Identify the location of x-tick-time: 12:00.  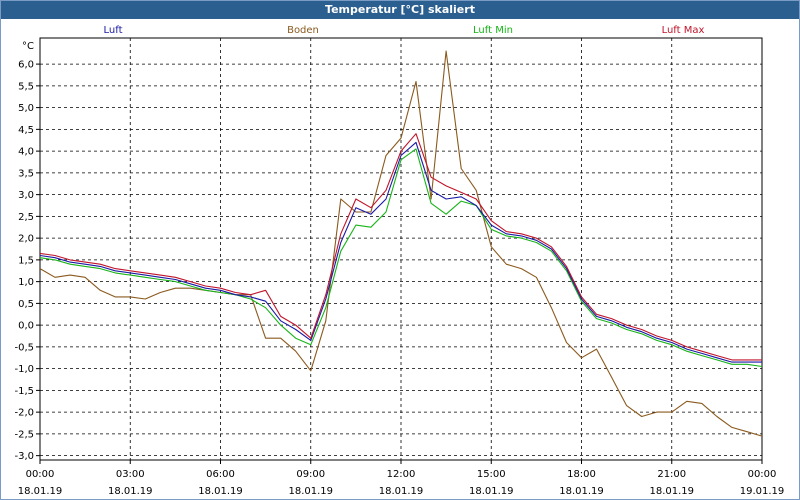
(401, 474).